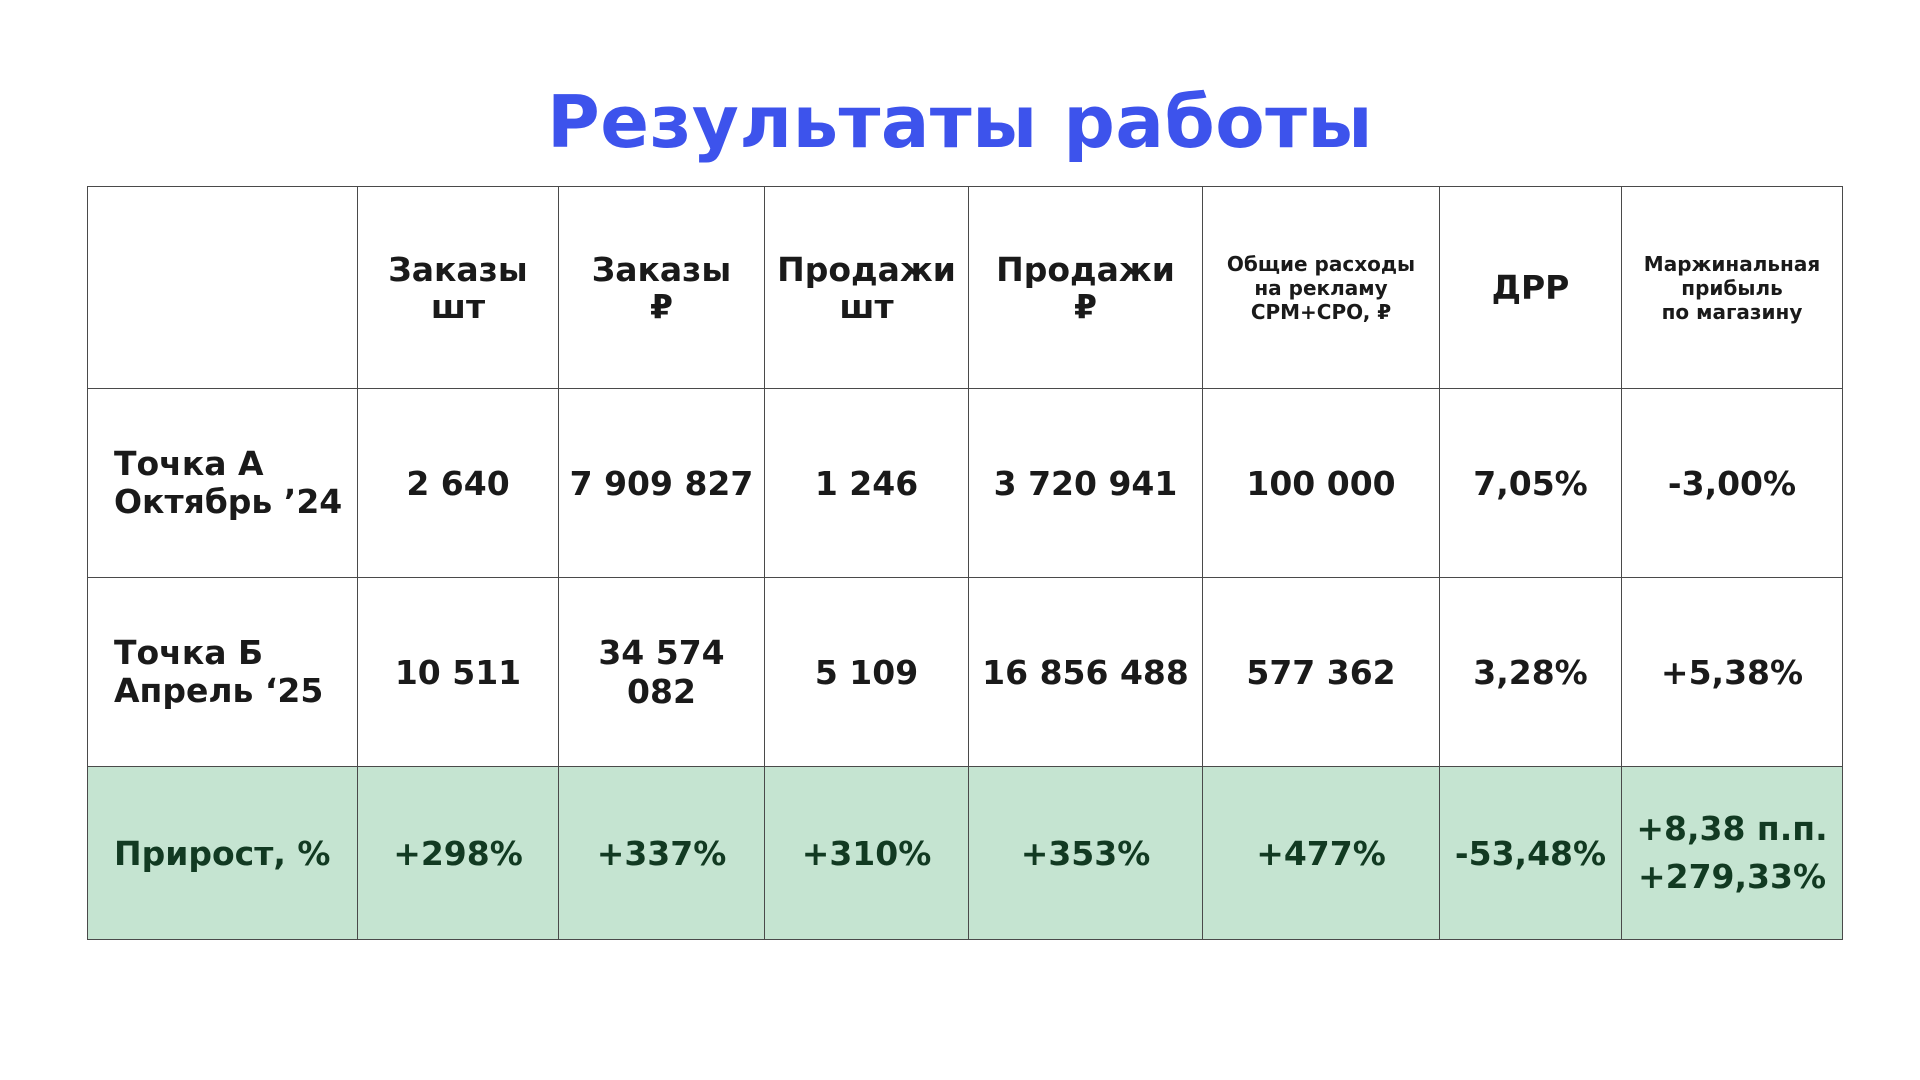 The width and height of the screenshot is (1920, 1080). What do you see at coordinates (222, 483) in the screenshot?
I see `row-label-point-a: Точка А Октябрь ’24` at bounding box center [222, 483].